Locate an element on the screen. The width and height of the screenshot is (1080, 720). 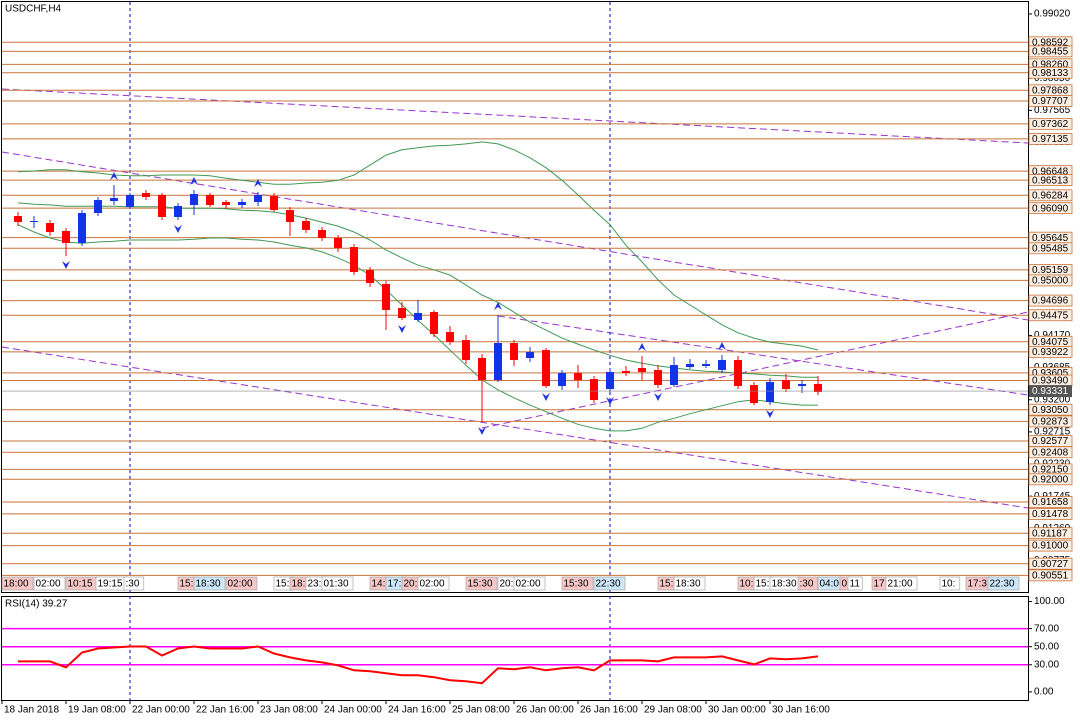
session-label: 20: is located at coordinates (507, 584).